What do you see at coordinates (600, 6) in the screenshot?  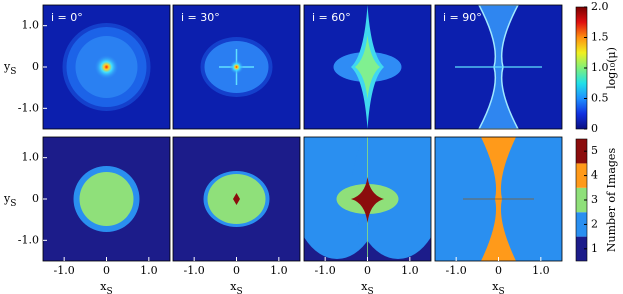 I see `colorbar-tick-label: 2.0` at bounding box center [600, 6].